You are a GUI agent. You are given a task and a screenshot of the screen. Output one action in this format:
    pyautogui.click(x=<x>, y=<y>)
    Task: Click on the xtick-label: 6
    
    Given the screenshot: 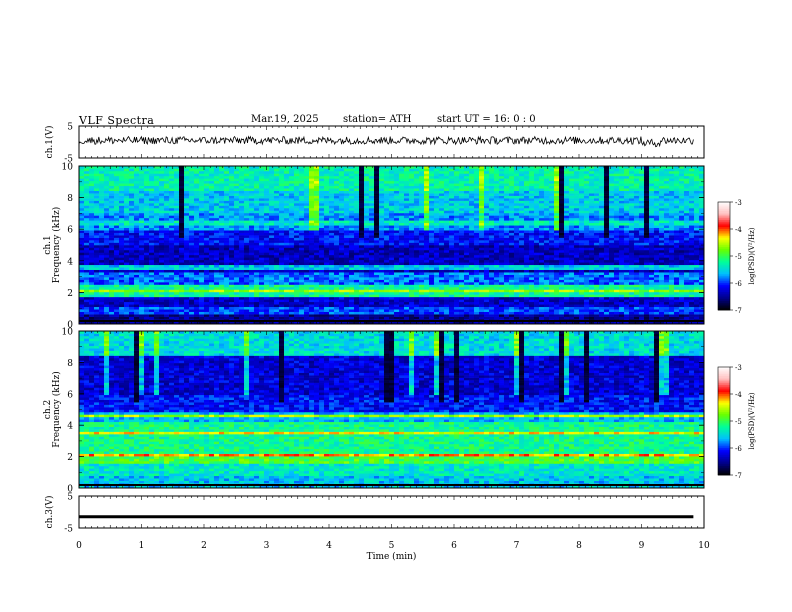 What is the action you would take?
    pyautogui.click(x=454, y=546)
    